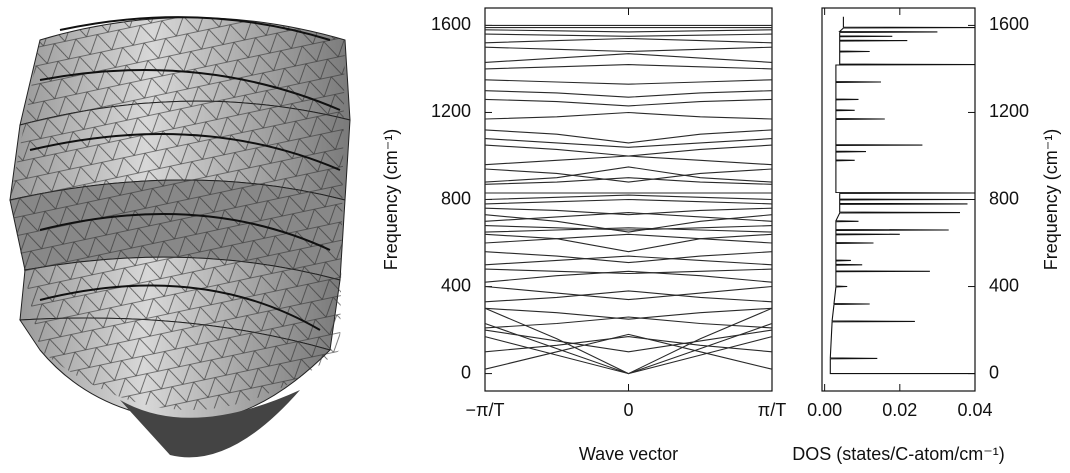 The height and width of the screenshot is (473, 1070). What do you see at coordinates (898, 454) in the screenshot?
I see `x-axis-label: DOS (states/C-atom/cm⁻¹)` at bounding box center [898, 454].